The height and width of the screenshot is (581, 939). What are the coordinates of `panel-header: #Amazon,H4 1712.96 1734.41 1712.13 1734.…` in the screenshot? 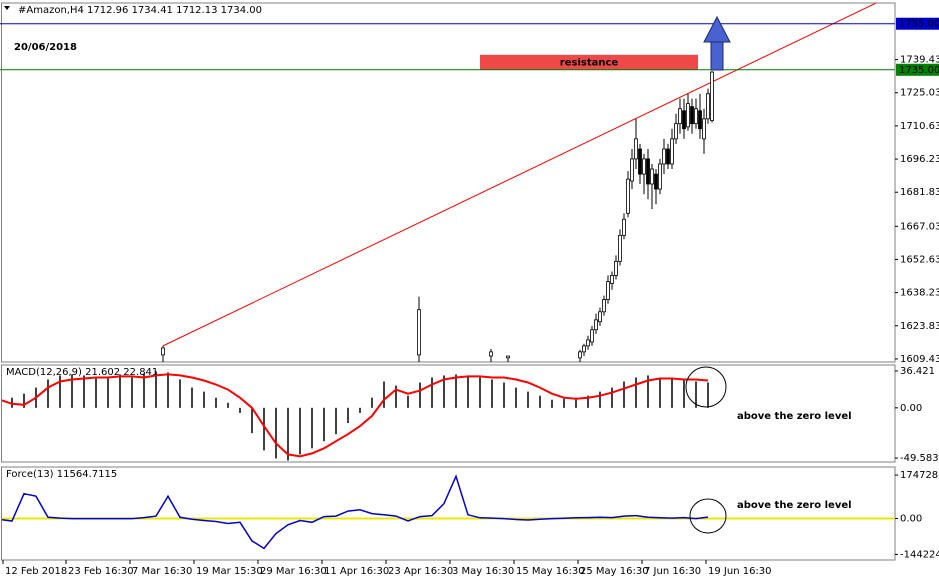 It's located at (140, 10).